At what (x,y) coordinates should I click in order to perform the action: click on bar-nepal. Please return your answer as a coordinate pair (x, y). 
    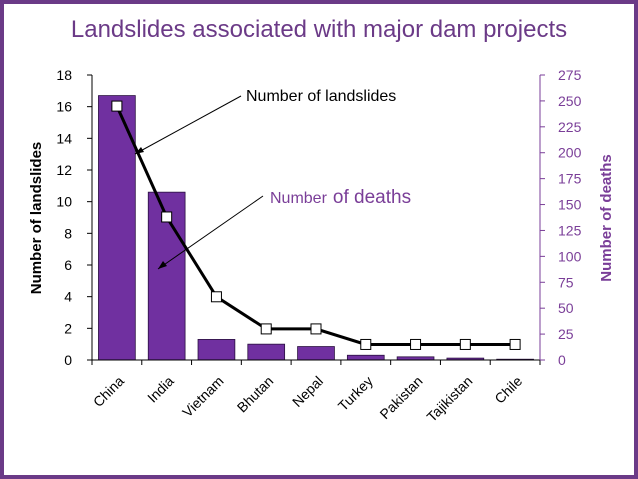
    Looking at the image, I should click on (316, 353).